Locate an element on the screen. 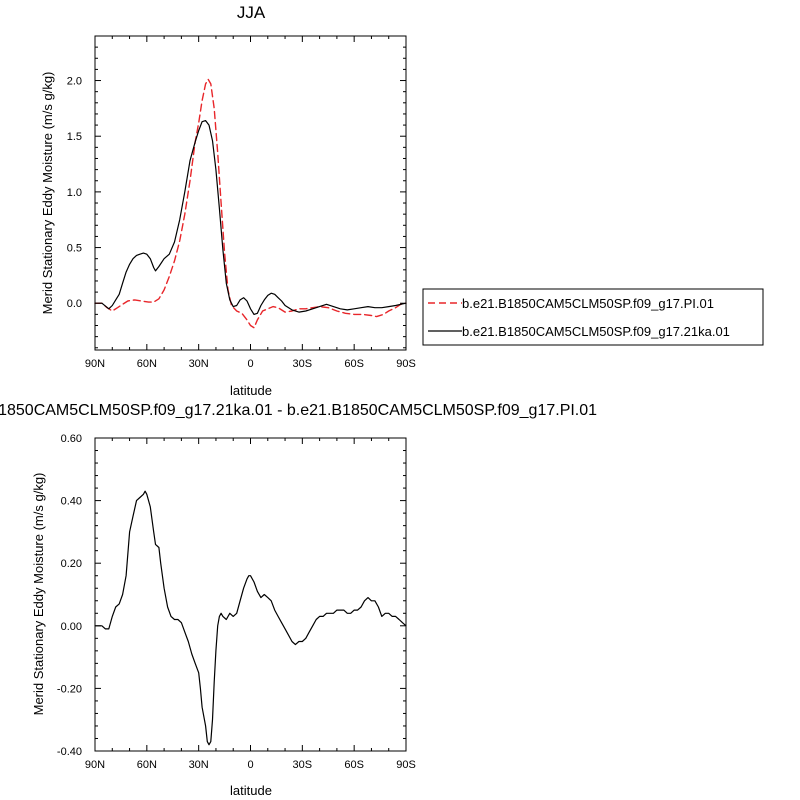 The width and height of the screenshot is (800, 800). legend-box is located at coordinates (593, 317).